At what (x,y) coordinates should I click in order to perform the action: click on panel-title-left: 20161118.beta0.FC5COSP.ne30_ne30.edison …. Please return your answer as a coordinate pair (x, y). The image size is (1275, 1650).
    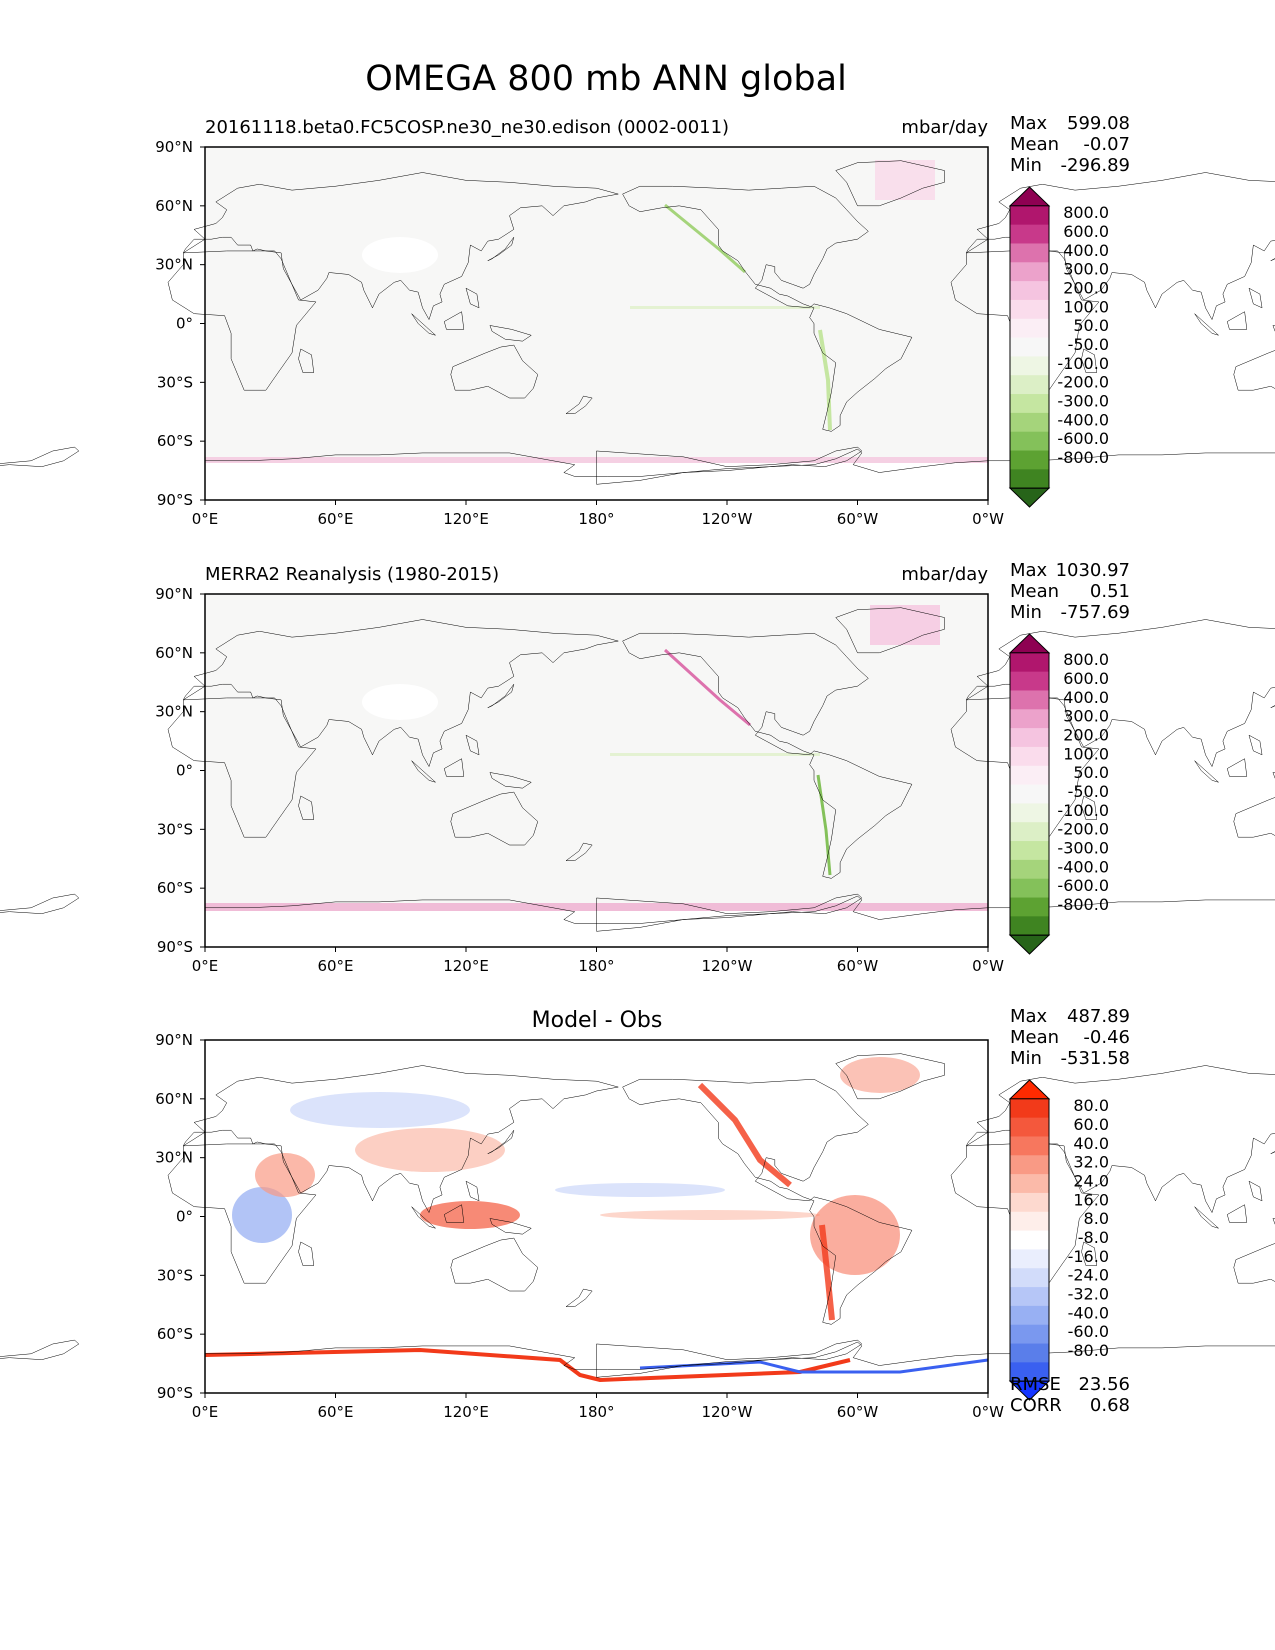
    Looking at the image, I should click on (467, 127).